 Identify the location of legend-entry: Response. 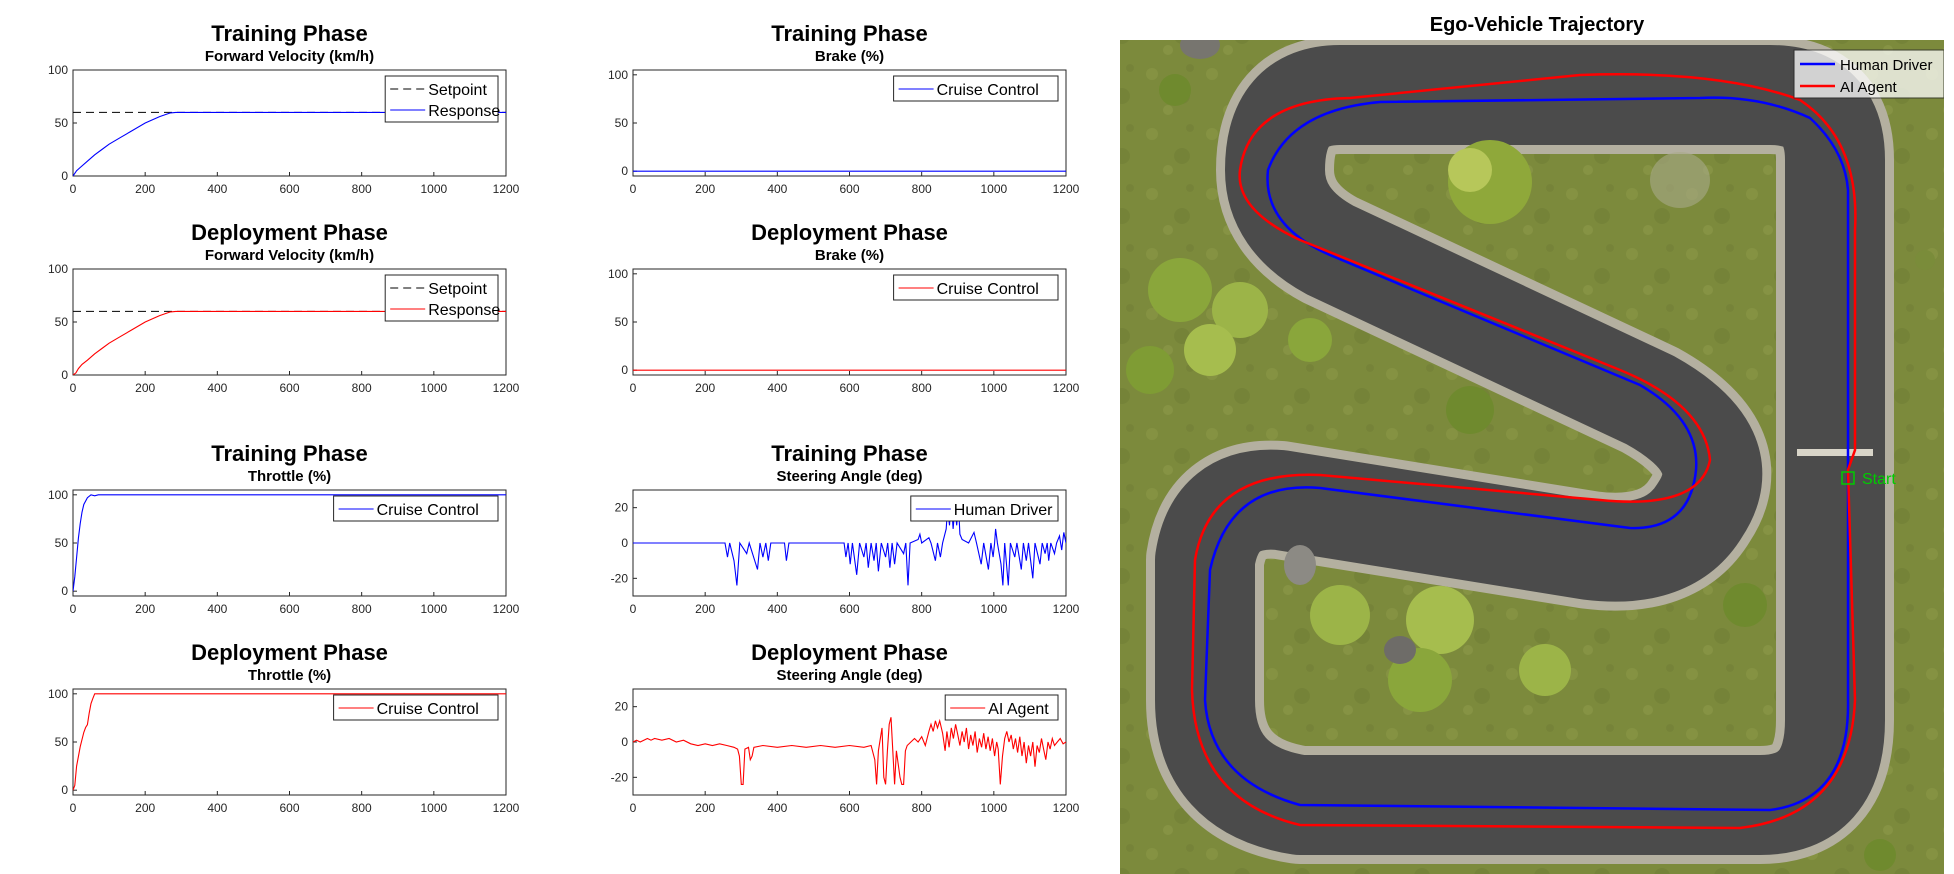
(464, 310).